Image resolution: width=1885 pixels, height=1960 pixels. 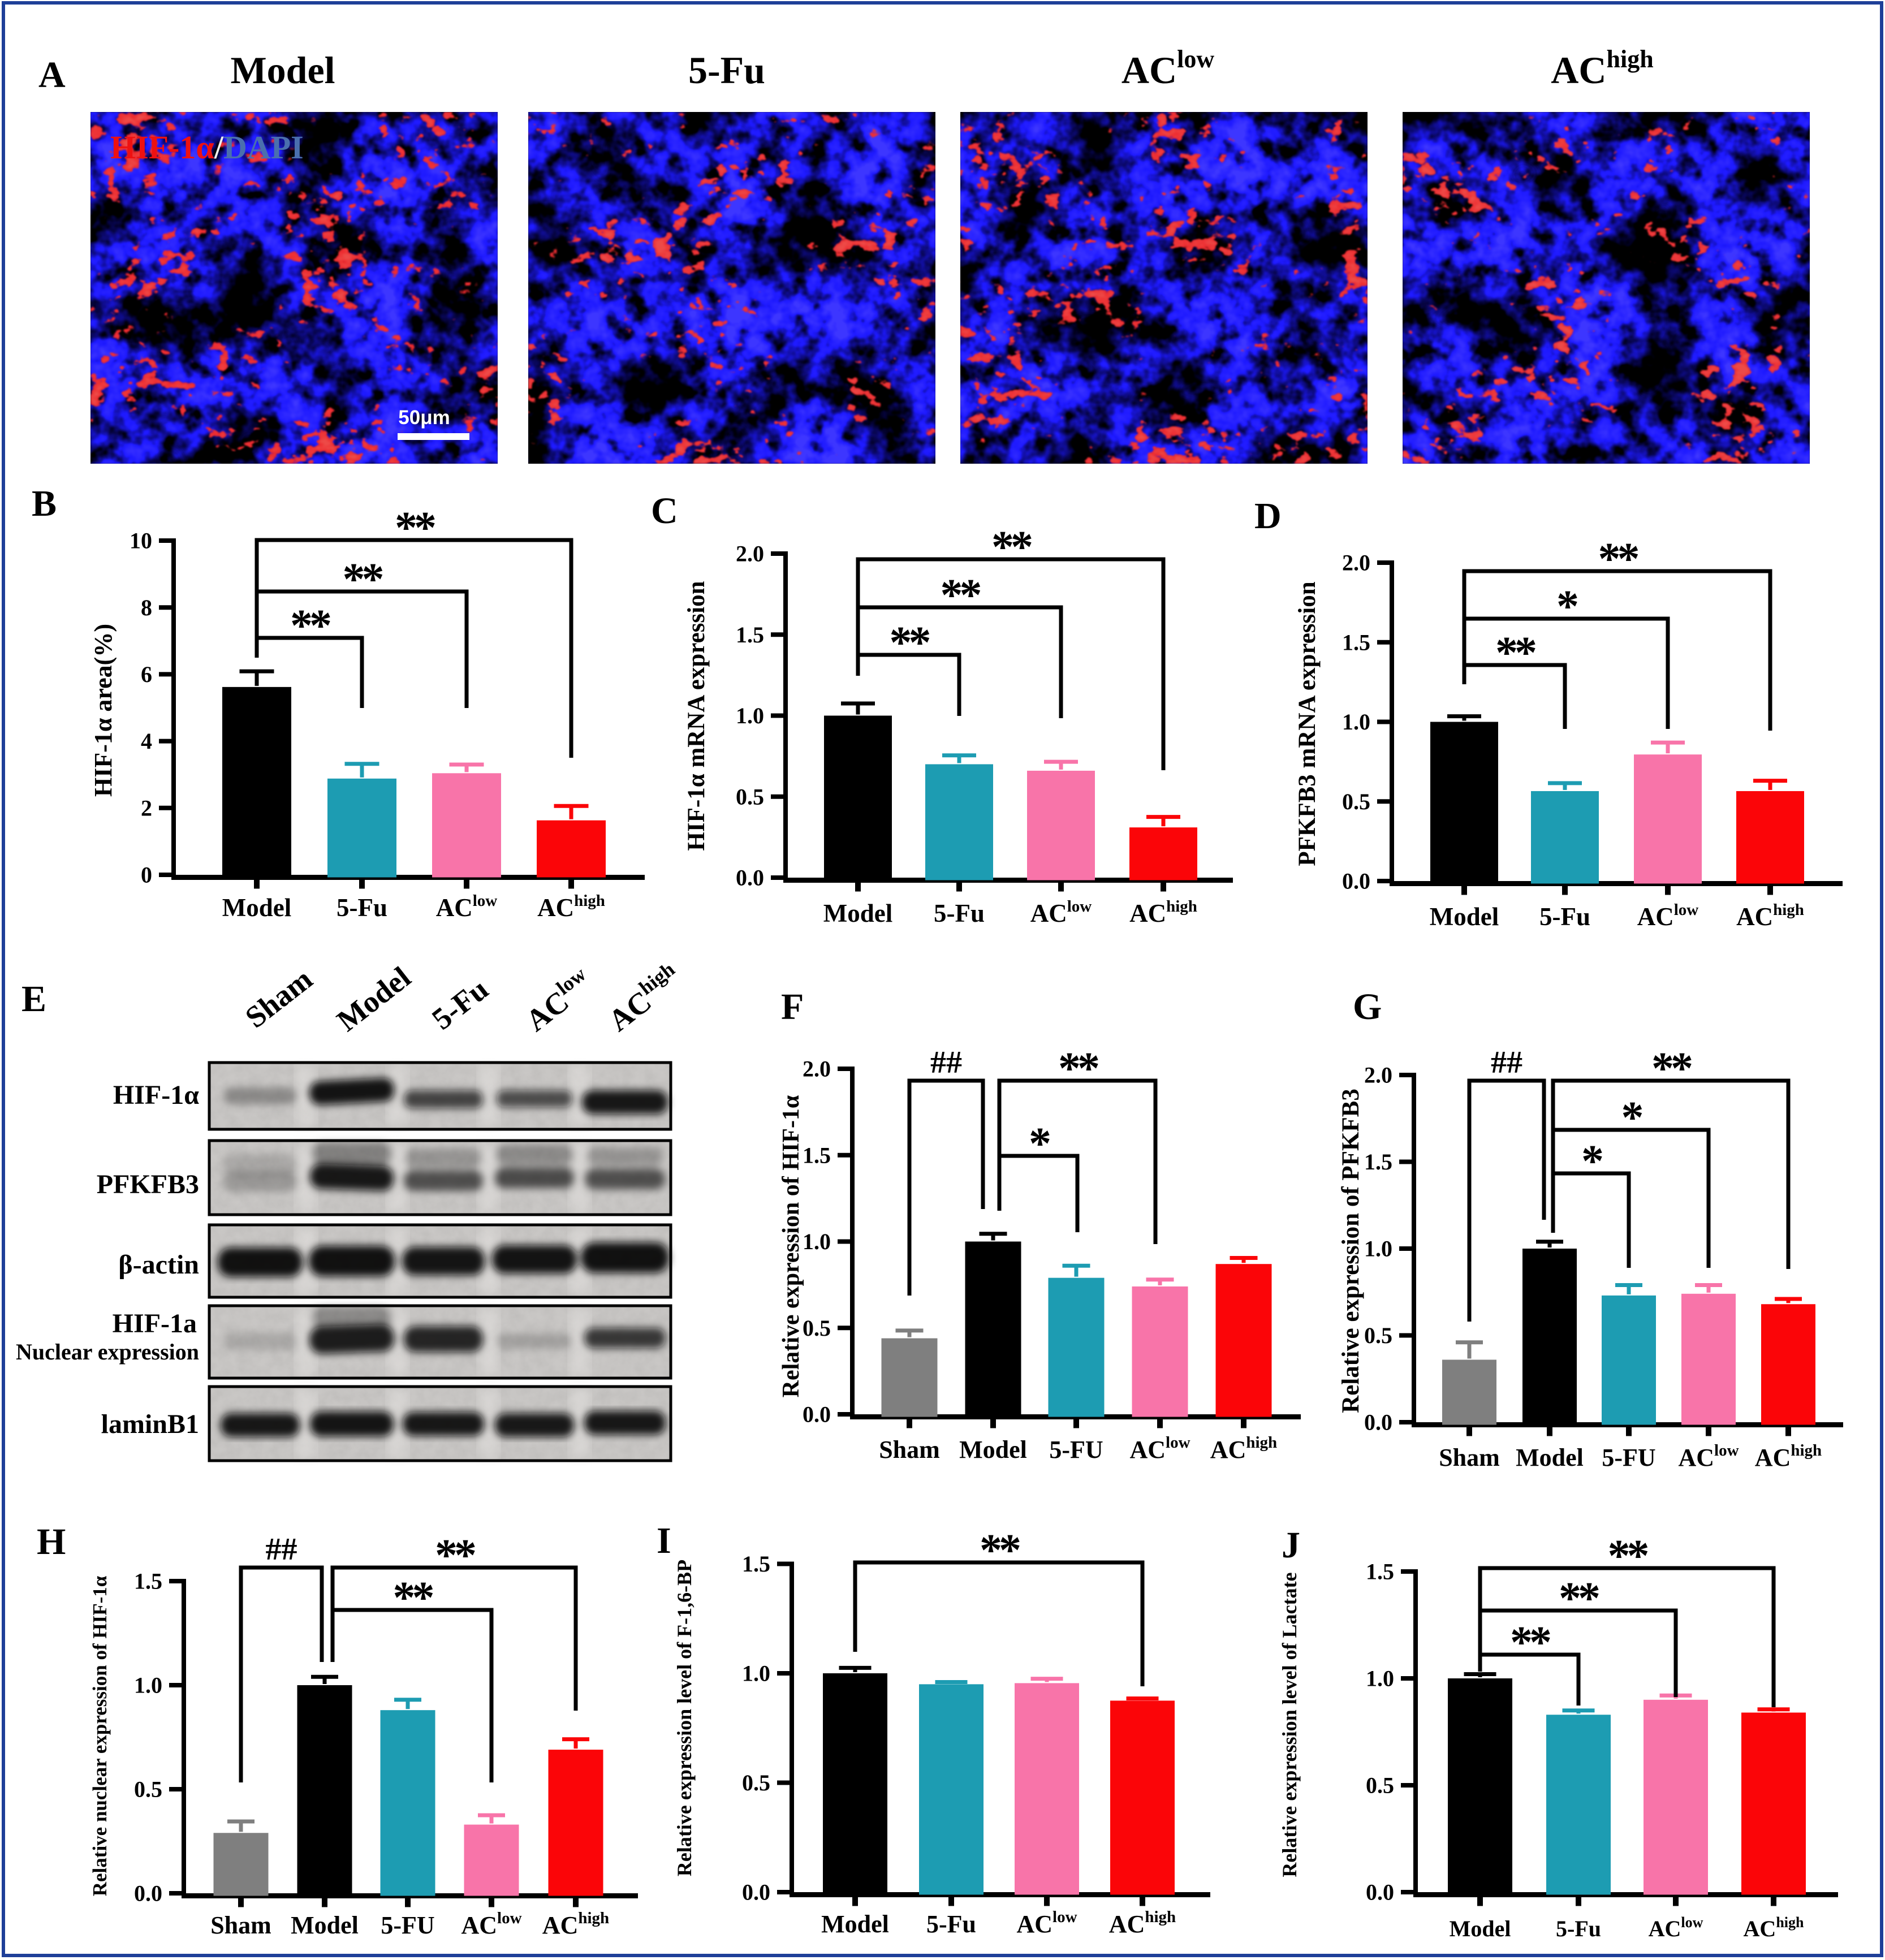 What do you see at coordinates (44, 503) in the screenshot?
I see `svg-text: B` at bounding box center [44, 503].